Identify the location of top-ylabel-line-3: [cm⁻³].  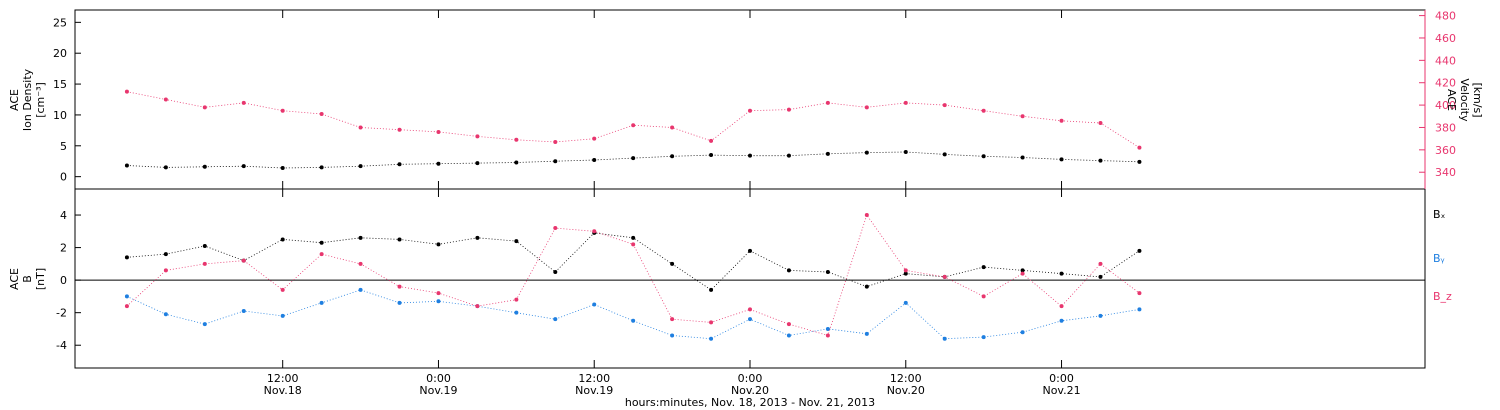
(40, 100).